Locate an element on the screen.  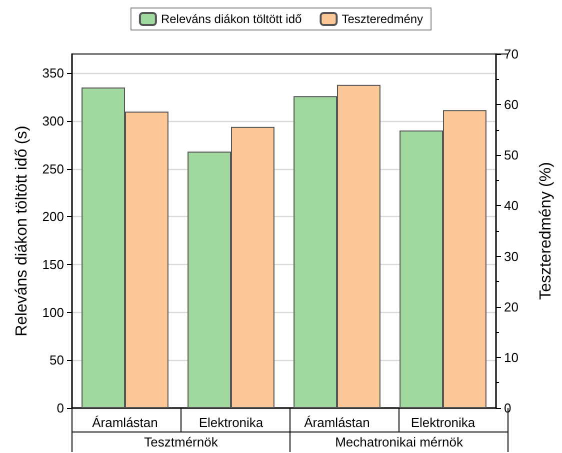
legend-label: Teszteredmény is located at coordinates (383, 19).